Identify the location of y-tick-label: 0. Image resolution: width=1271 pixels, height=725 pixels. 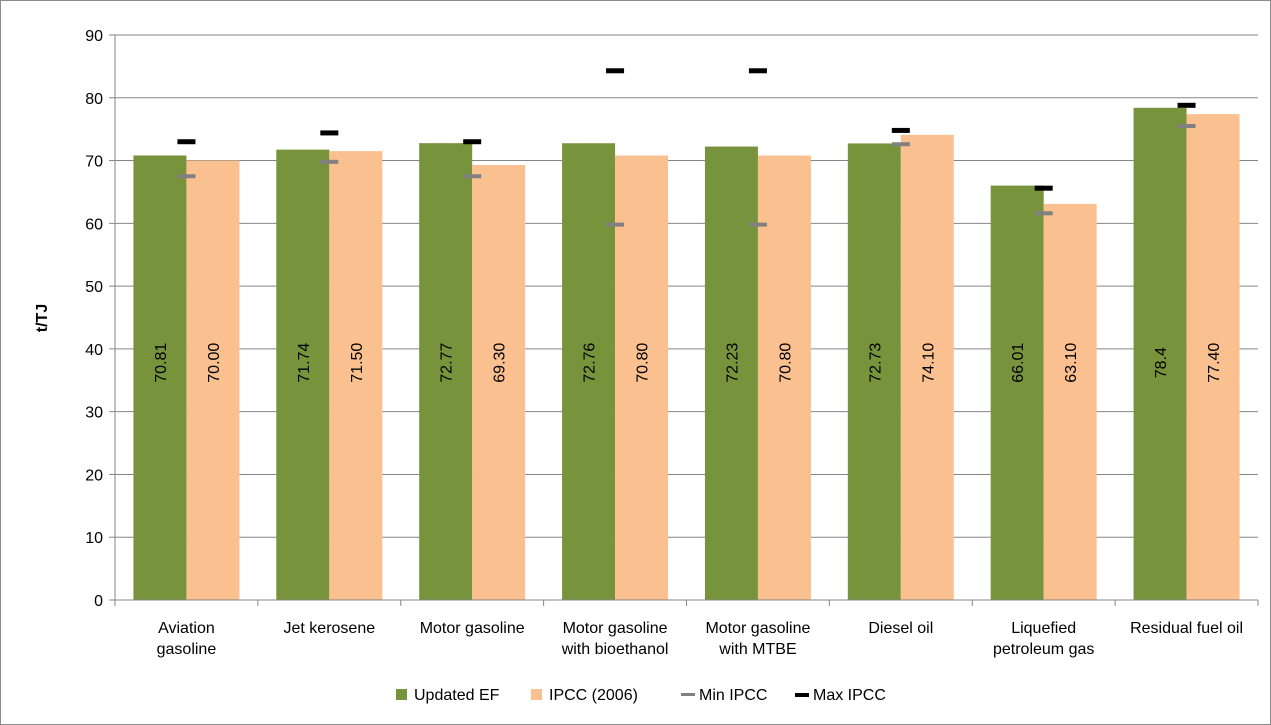
(98, 601).